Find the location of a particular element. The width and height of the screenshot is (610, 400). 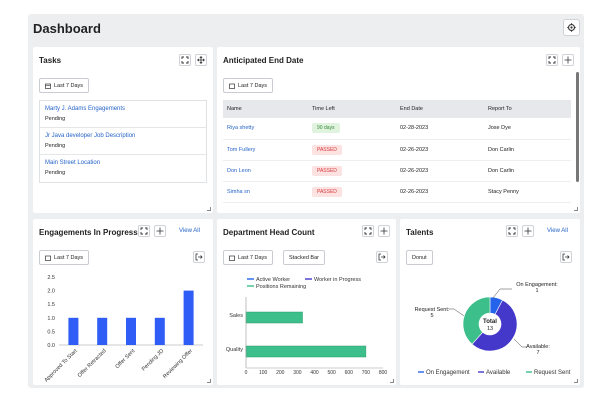

chart-mode-label: Stacked Bar is located at coordinates (304, 257).